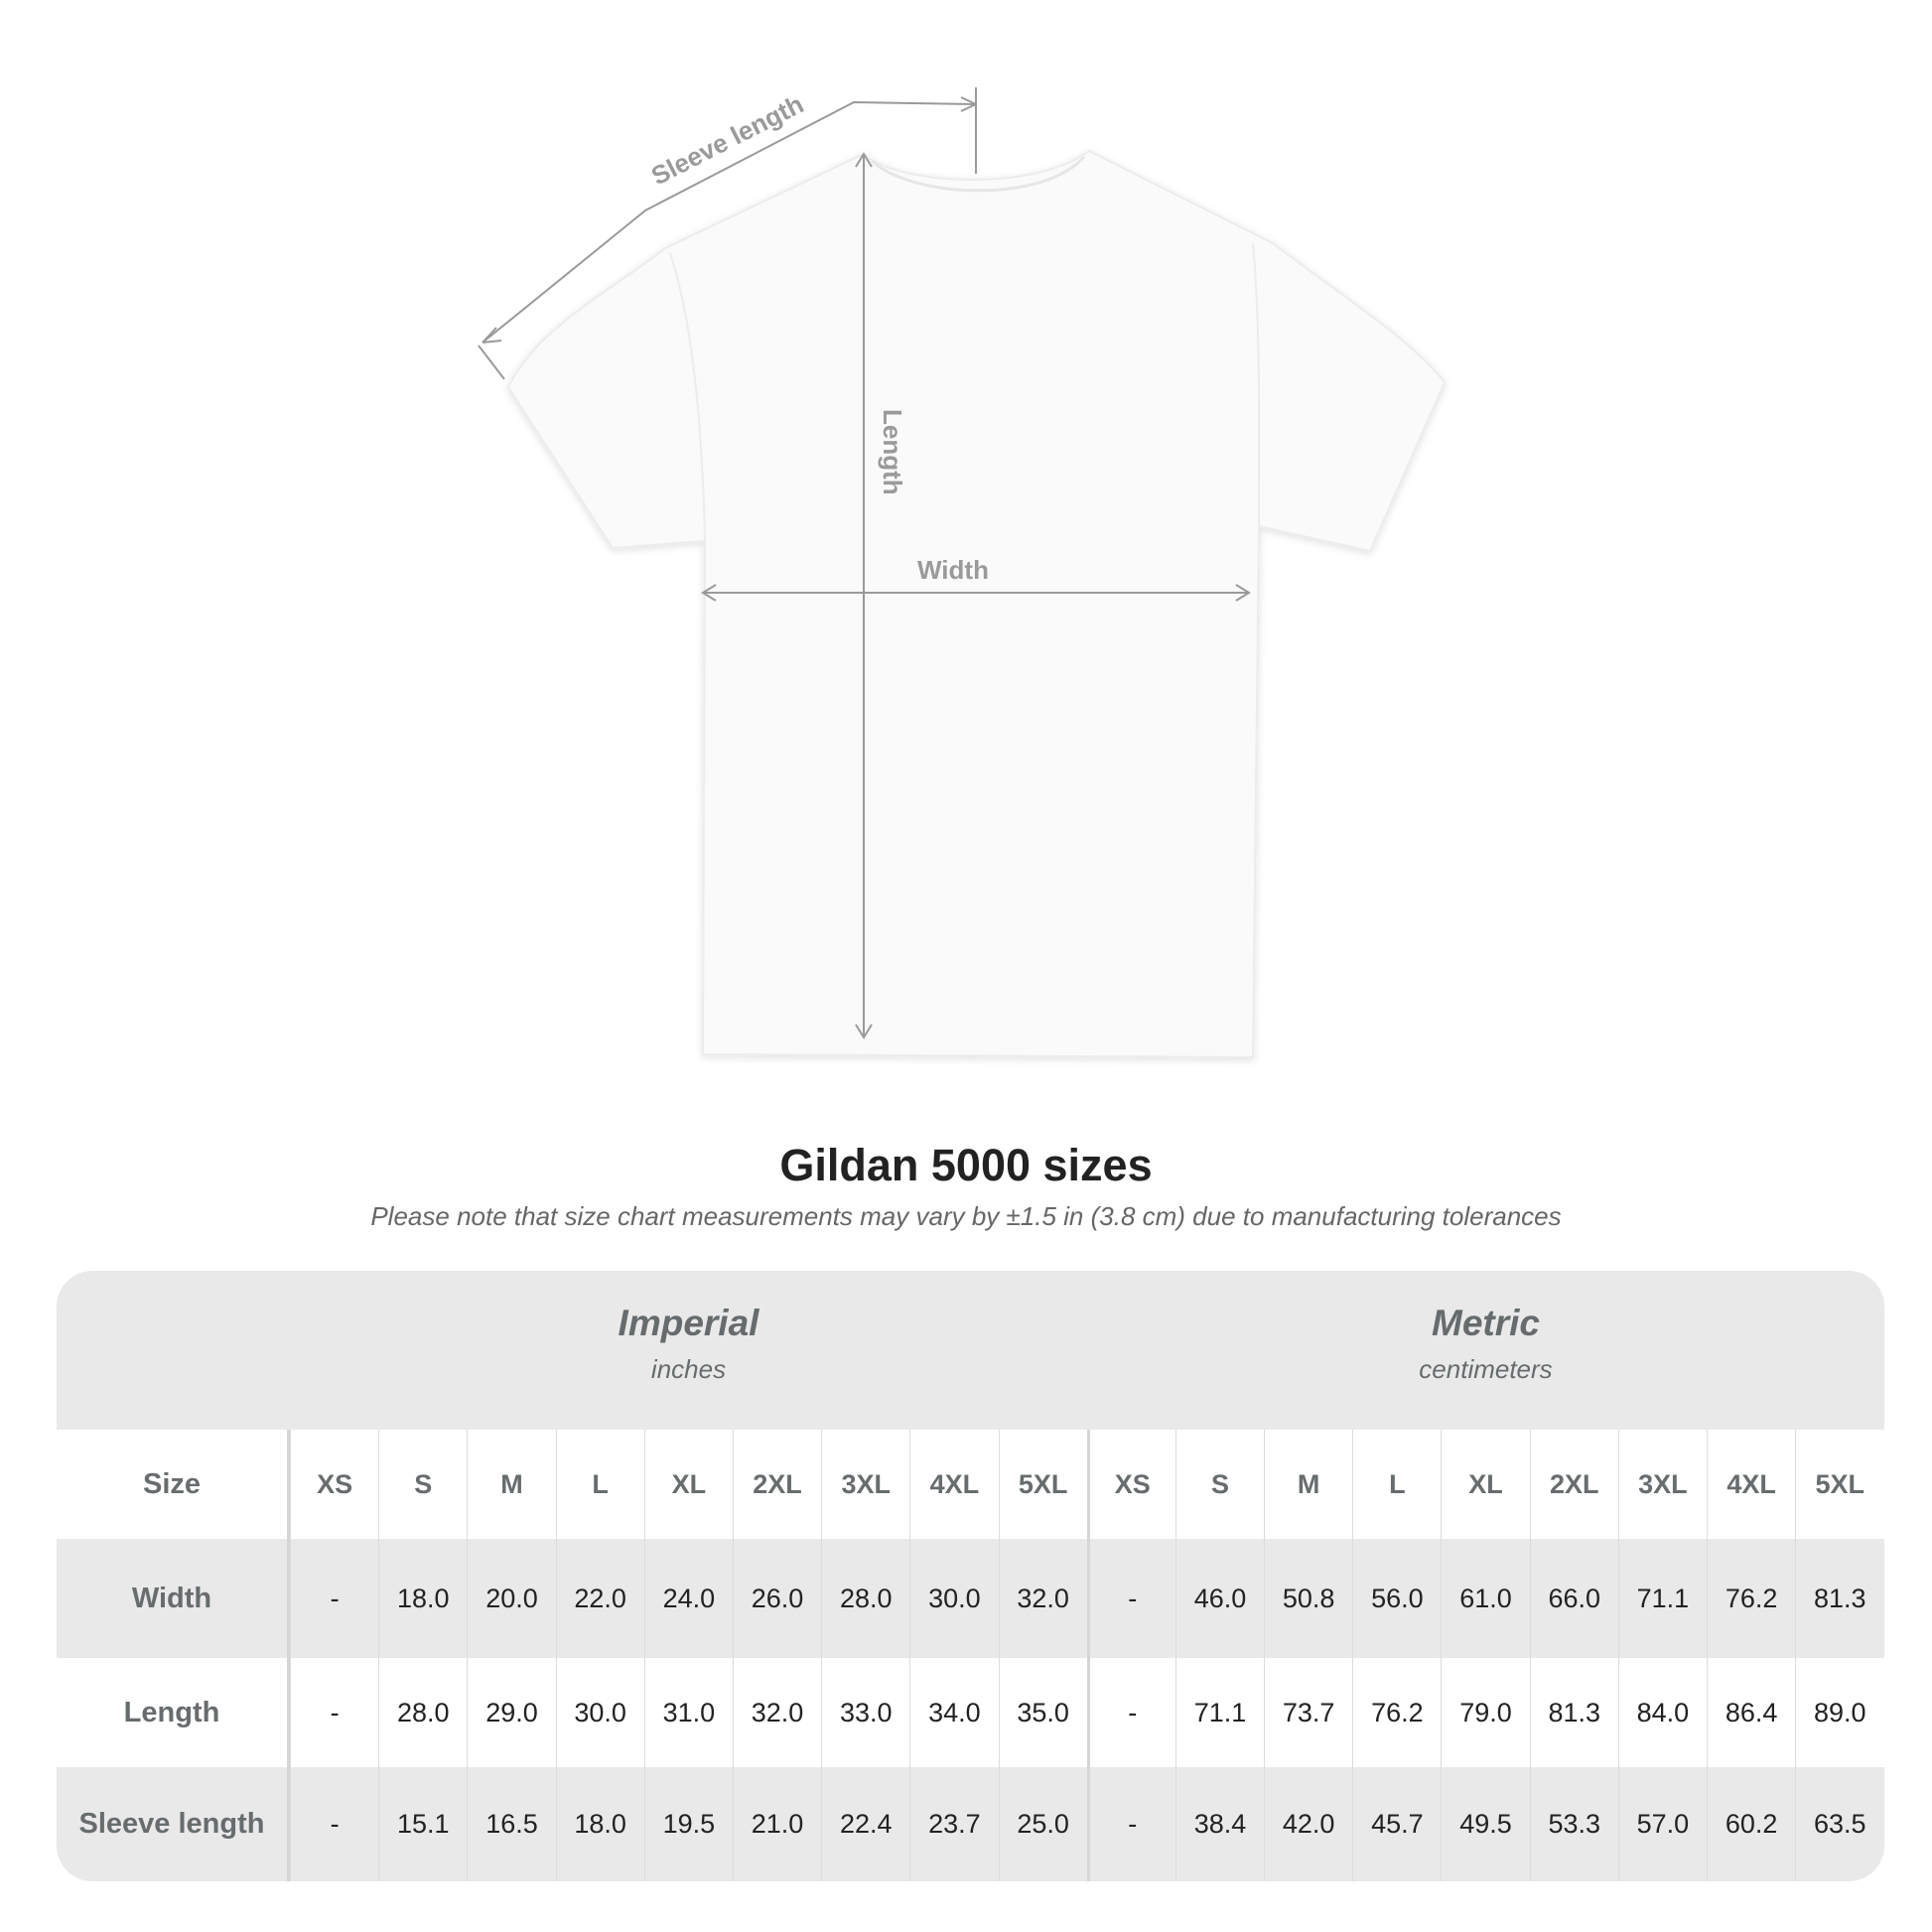  What do you see at coordinates (1485, 1824) in the screenshot?
I see `table-cell-metric: 49.5` at bounding box center [1485, 1824].